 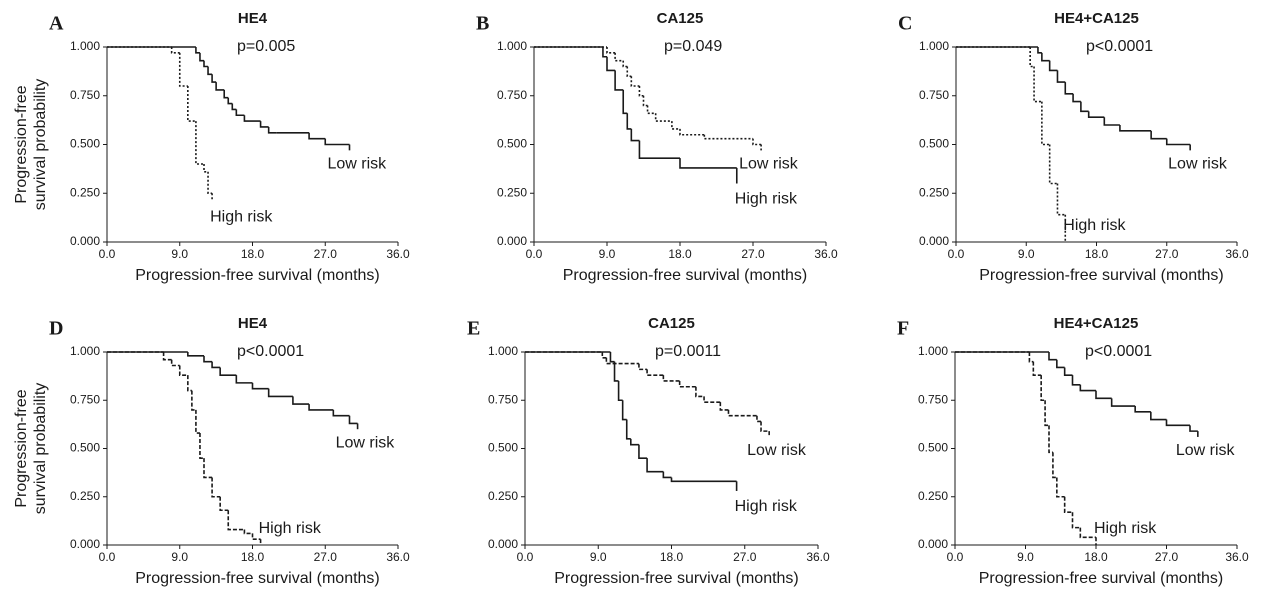 I want to click on p-value: p=0.005, so click(x=266, y=46).